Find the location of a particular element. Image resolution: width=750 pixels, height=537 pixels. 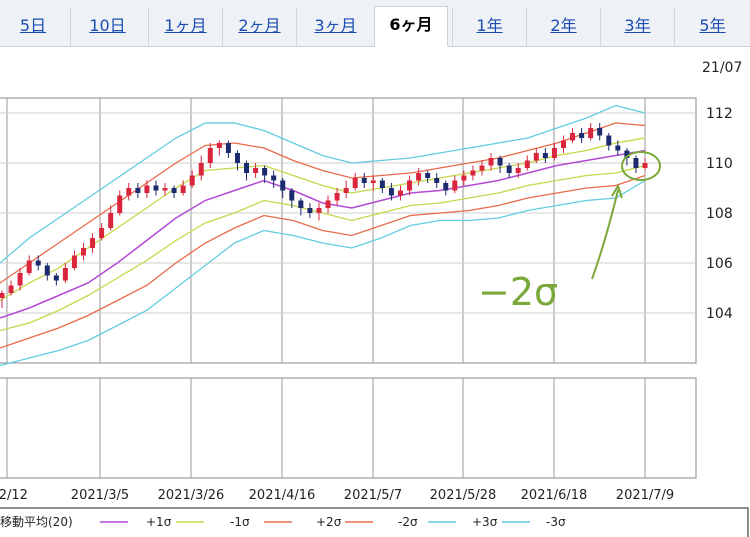

tab-10d: 10日 is located at coordinates (107, 27).